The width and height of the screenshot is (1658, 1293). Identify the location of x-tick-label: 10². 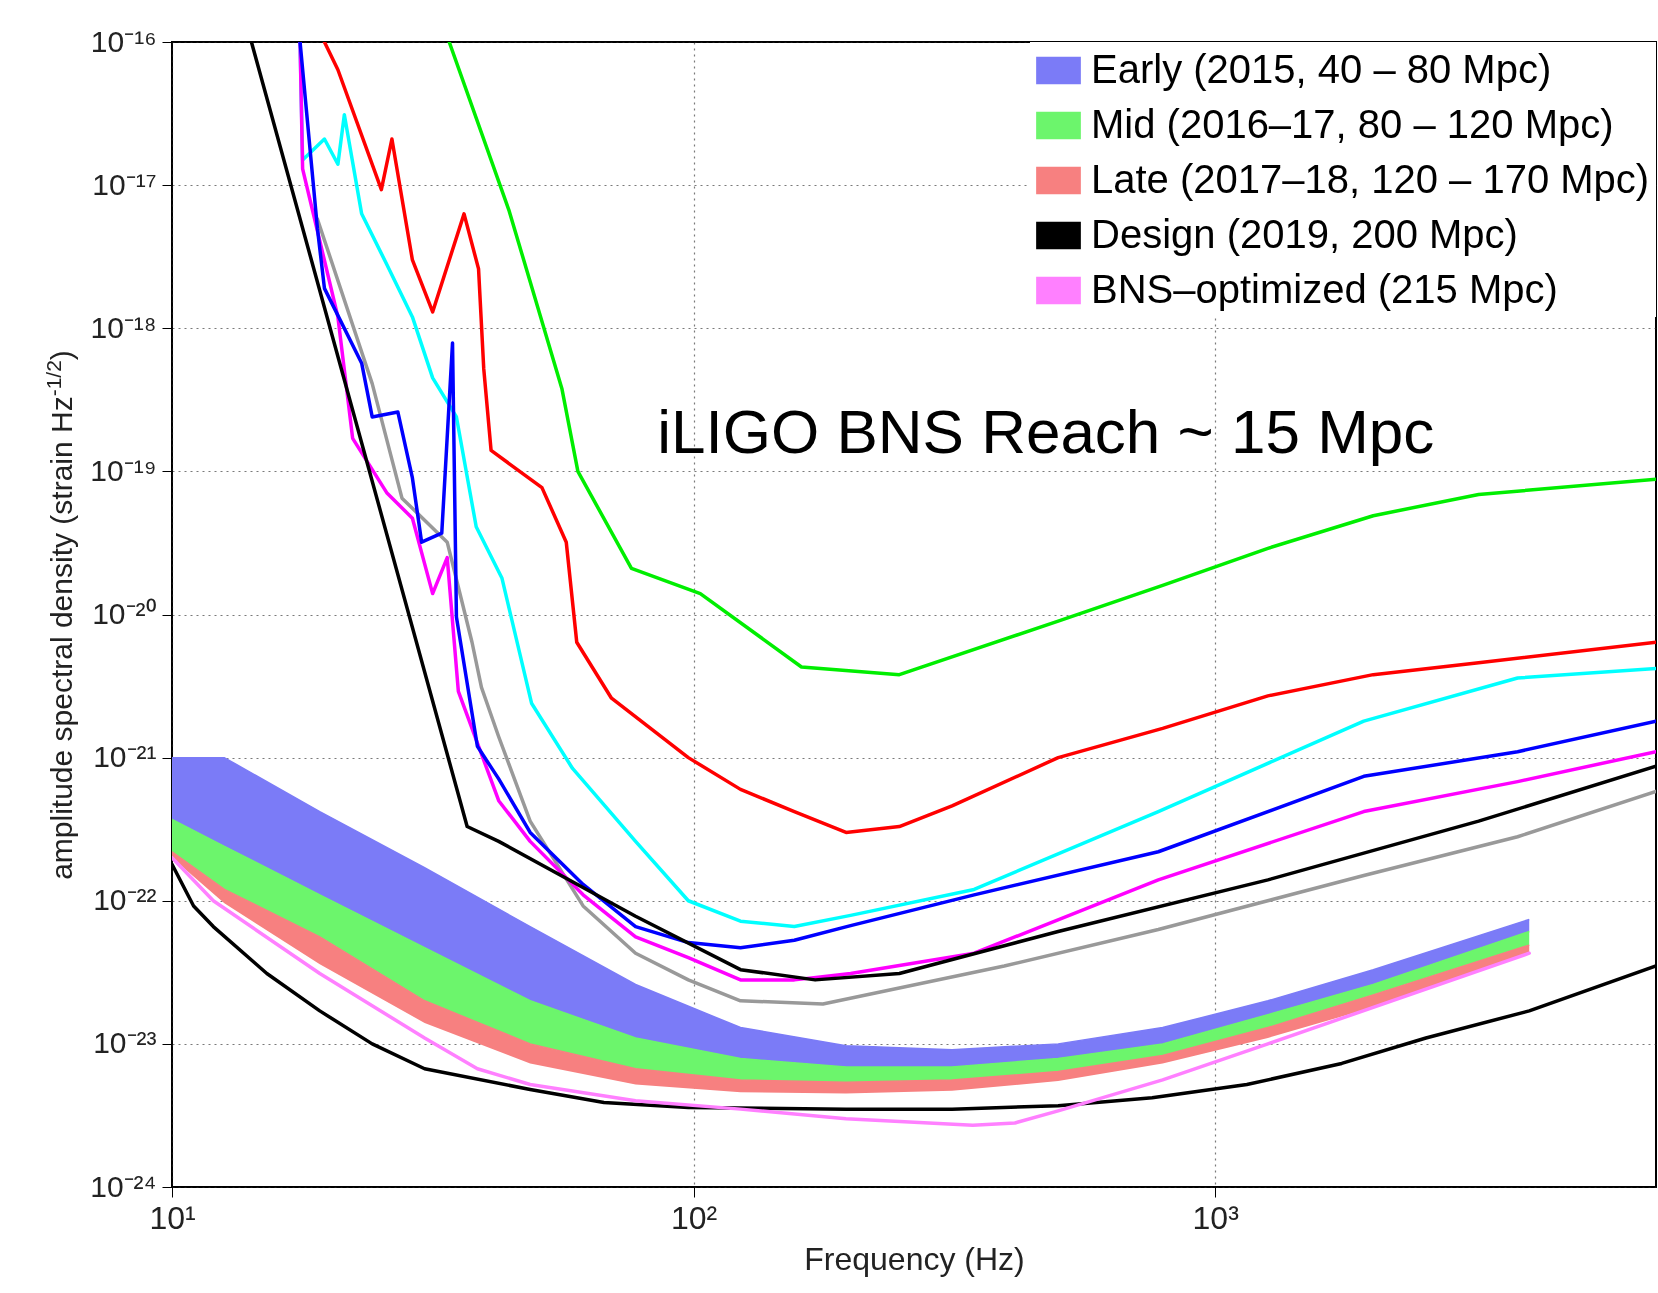
(694, 1217).